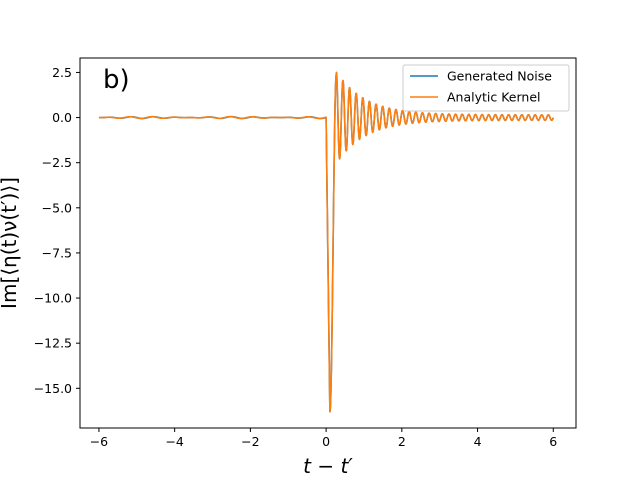  What do you see at coordinates (553, 441) in the screenshot?
I see `x-tick-label: 6` at bounding box center [553, 441].